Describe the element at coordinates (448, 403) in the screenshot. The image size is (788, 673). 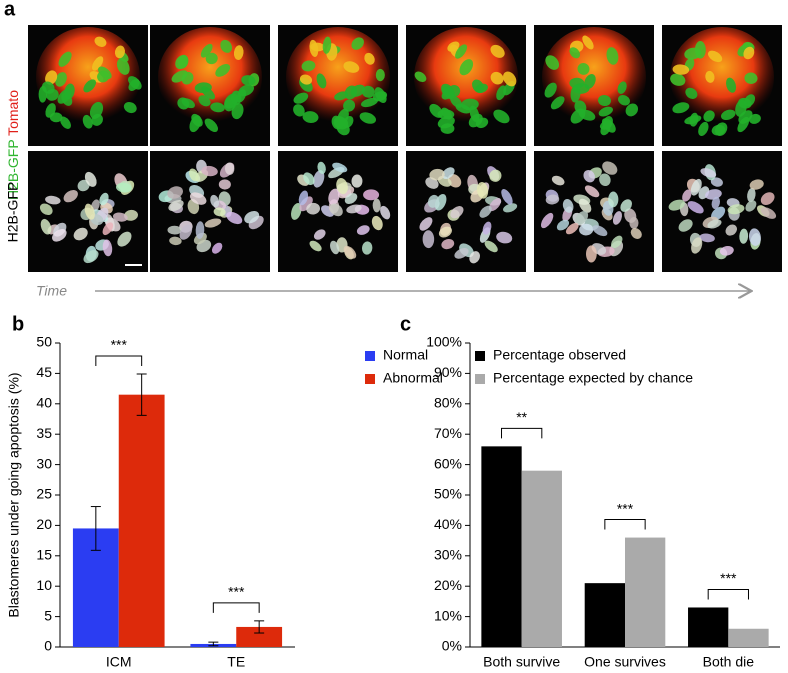
I see `y-tick-label: 80%` at that location.